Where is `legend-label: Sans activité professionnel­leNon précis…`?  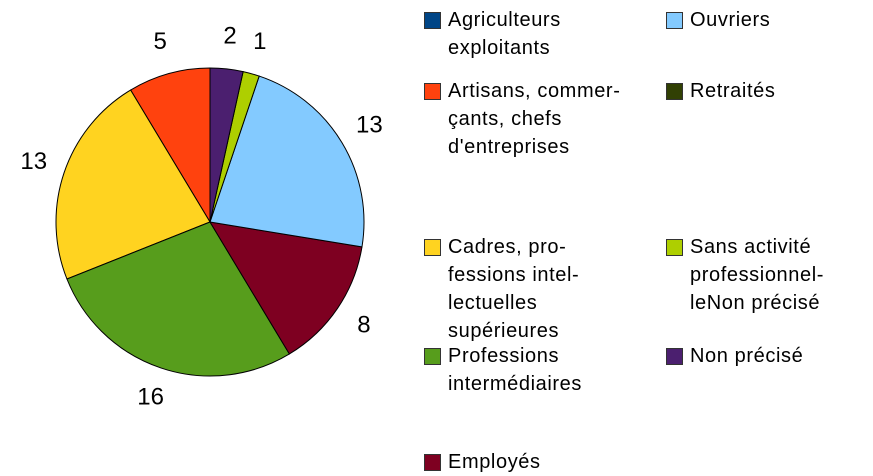
legend-label: Sans activité professionnel­leNon précis… is located at coordinates (757, 275).